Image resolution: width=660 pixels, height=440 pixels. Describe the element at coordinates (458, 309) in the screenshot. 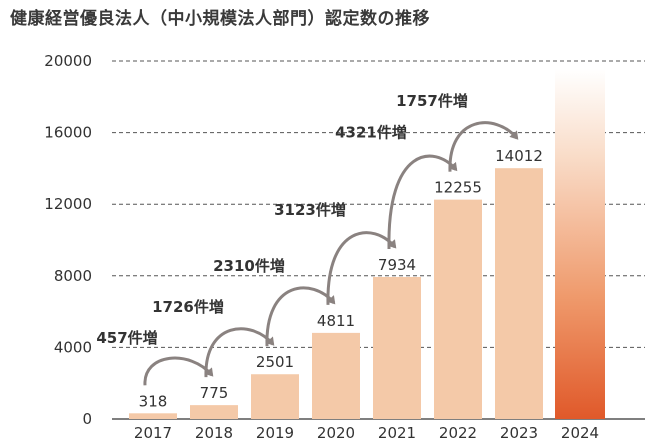

I see `bar-2022` at that location.